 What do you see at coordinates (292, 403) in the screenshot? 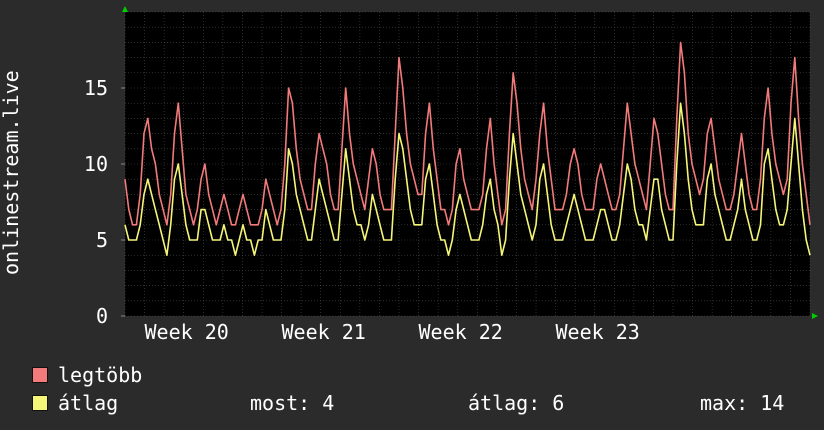
I see `stat-current: most: 4` at bounding box center [292, 403].